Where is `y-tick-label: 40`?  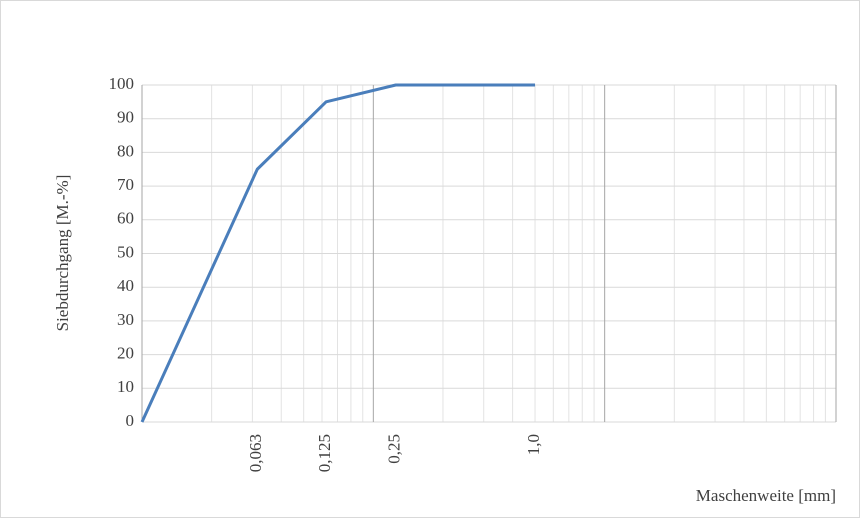 y-tick-label: 40 is located at coordinates (125, 285).